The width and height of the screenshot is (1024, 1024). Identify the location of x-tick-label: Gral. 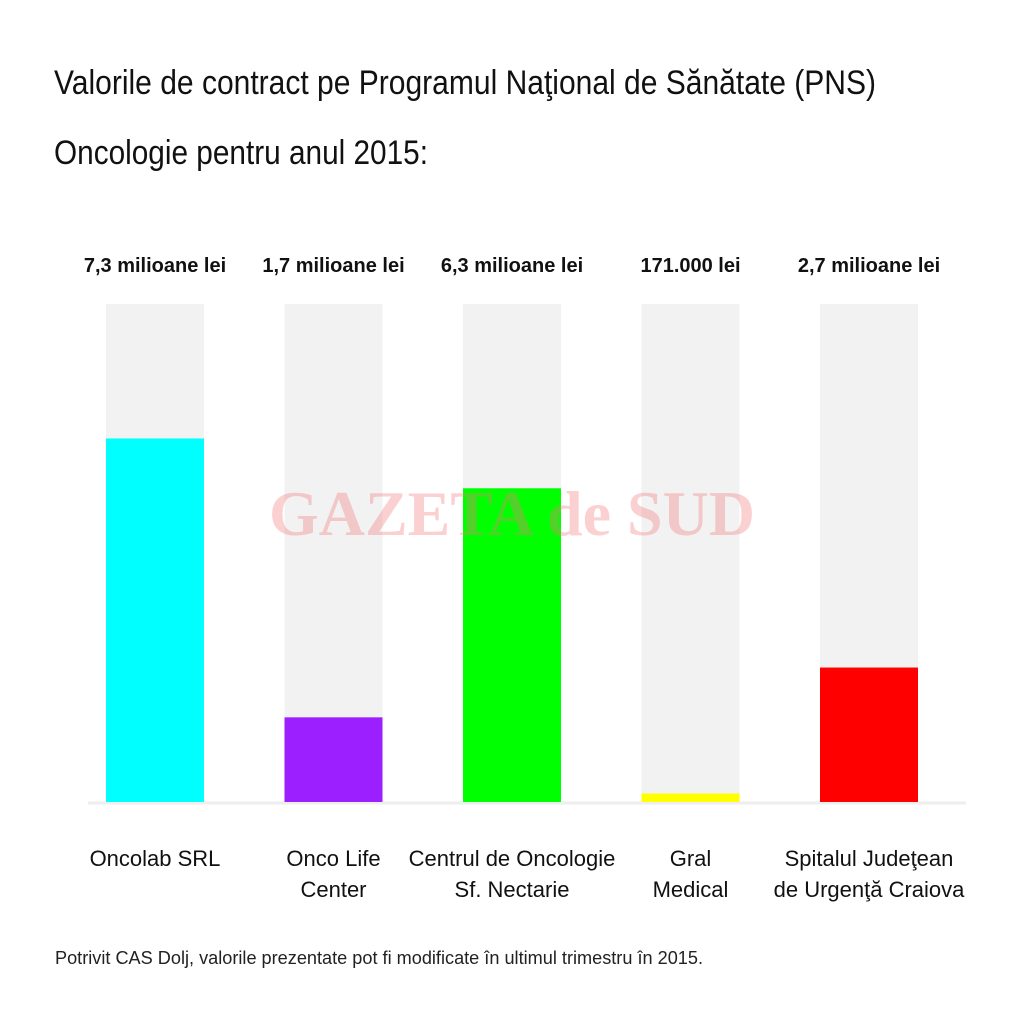
(691, 858).